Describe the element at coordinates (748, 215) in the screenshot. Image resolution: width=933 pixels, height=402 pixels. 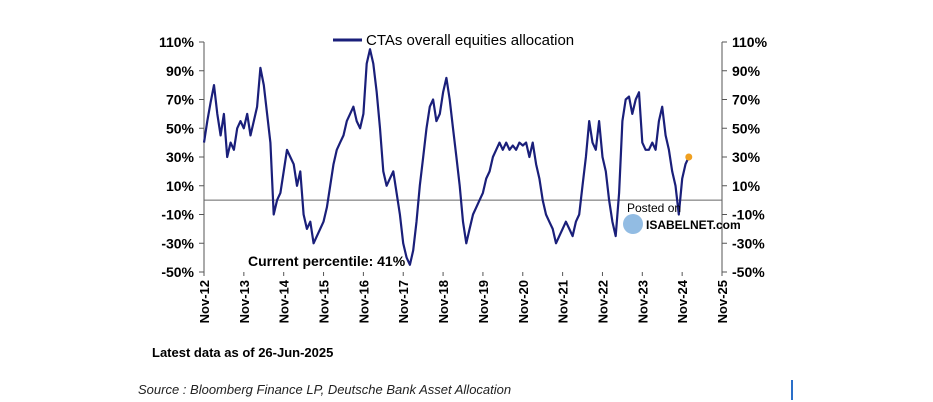
I see `y-tick-label-right: -10%` at that location.